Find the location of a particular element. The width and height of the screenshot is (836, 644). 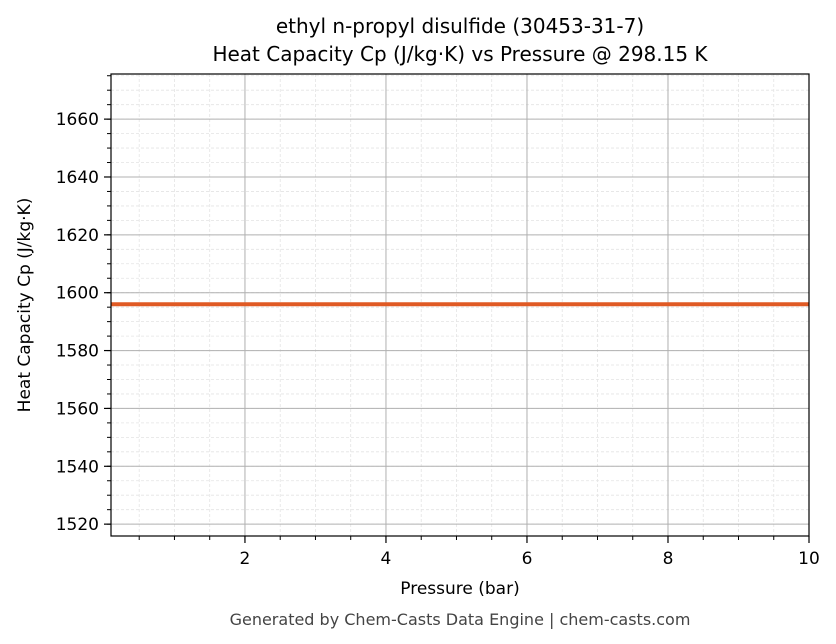

y-tick-label: 1540 is located at coordinates (77, 467).